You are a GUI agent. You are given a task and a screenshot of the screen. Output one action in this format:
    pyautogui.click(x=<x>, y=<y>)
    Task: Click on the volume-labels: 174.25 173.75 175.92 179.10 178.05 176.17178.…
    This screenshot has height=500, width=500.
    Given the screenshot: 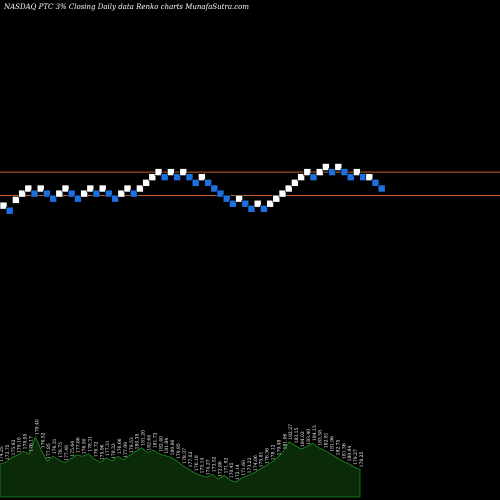 What is the action you would take?
    pyautogui.click(x=182, y=449)
    